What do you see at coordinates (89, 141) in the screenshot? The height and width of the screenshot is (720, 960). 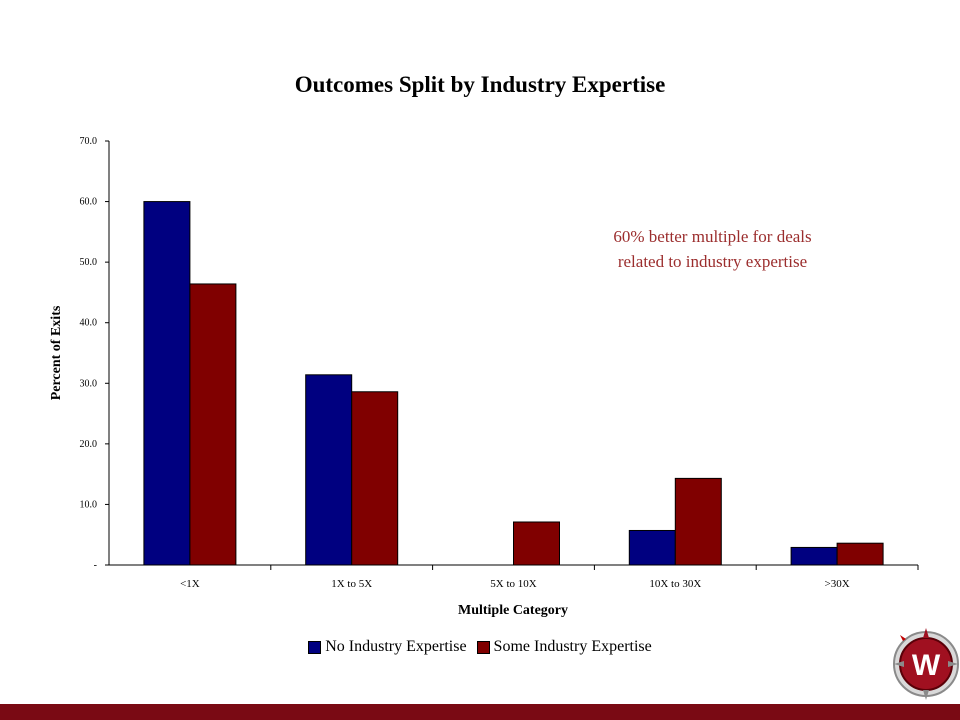 I see `y-tick-label: 70.0` at bounding box center [89, 141].